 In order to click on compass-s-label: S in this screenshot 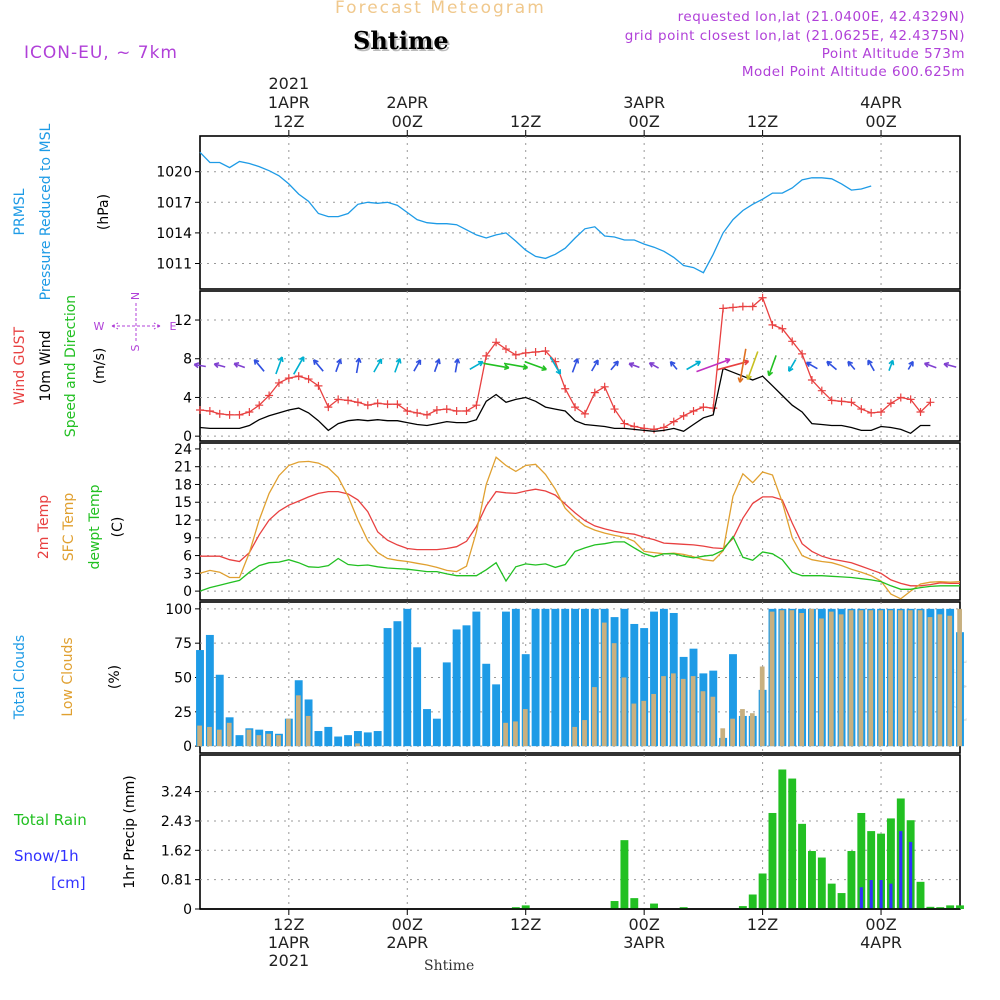, I will do `click(135, 347)`.